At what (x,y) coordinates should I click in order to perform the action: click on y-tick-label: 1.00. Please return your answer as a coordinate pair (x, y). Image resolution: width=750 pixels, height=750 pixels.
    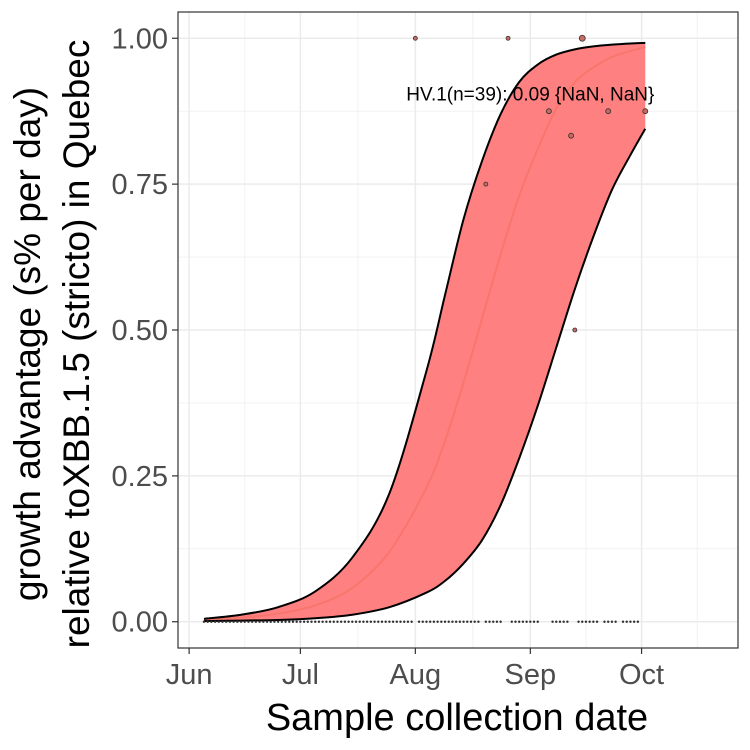
    Looking at the image, I should click on (140, 39).